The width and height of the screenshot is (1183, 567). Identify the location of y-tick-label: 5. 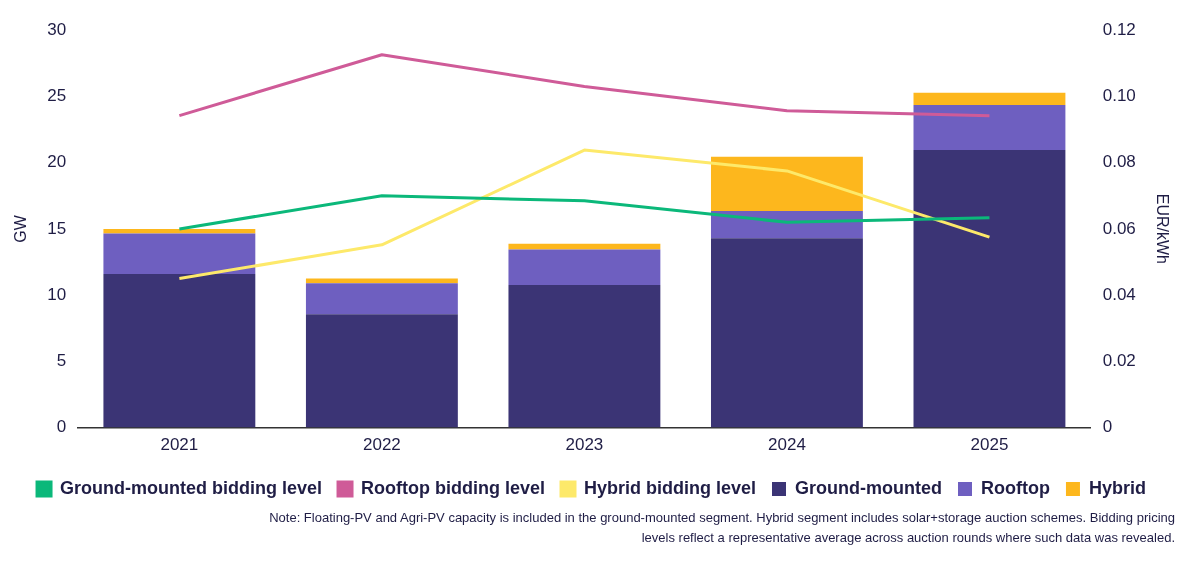
(61, 361).